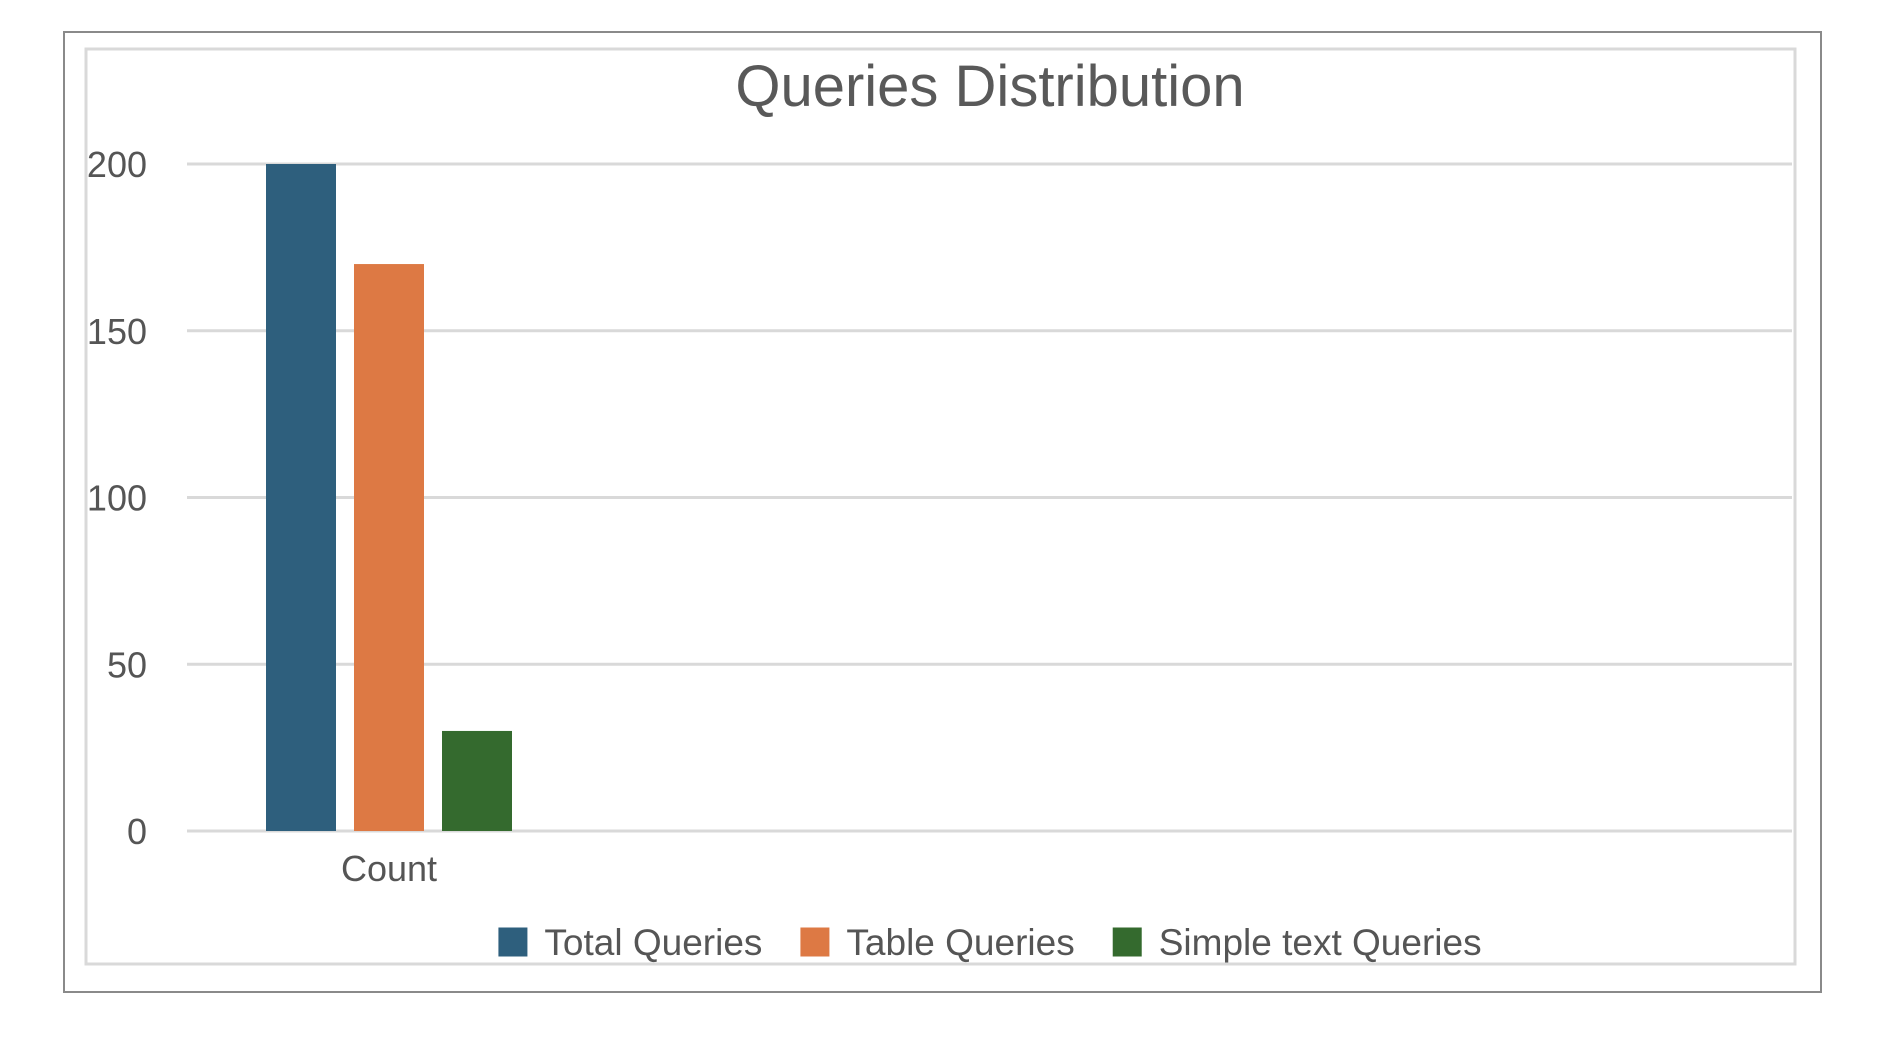  What do you see at coordinates (960, 942) in the screenshot?
I see `legend-label: Table Queries` at bounding box center [960, 942].